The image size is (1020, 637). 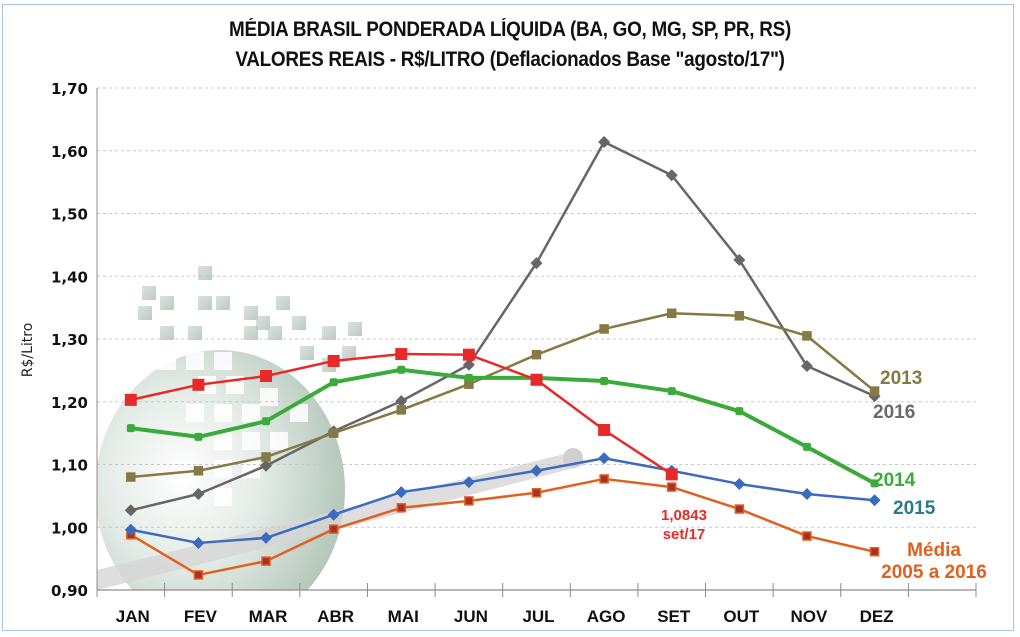 I want to click on series-label-2014: 2014, so click(x=894, y=480).